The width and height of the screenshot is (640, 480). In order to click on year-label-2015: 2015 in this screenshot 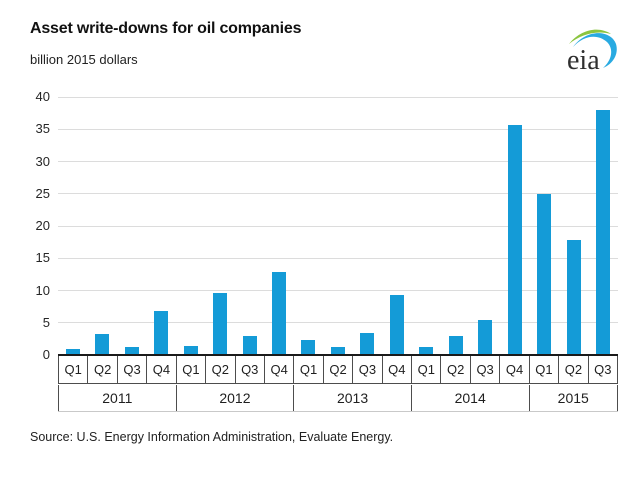, I will do `click(574, 398)`.